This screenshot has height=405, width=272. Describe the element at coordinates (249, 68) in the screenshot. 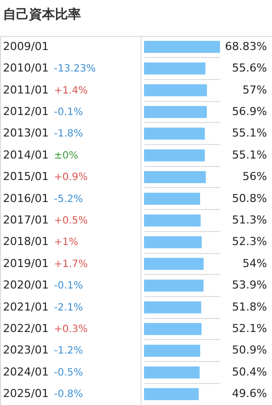

I see `data-label: 55.6%` at that location.